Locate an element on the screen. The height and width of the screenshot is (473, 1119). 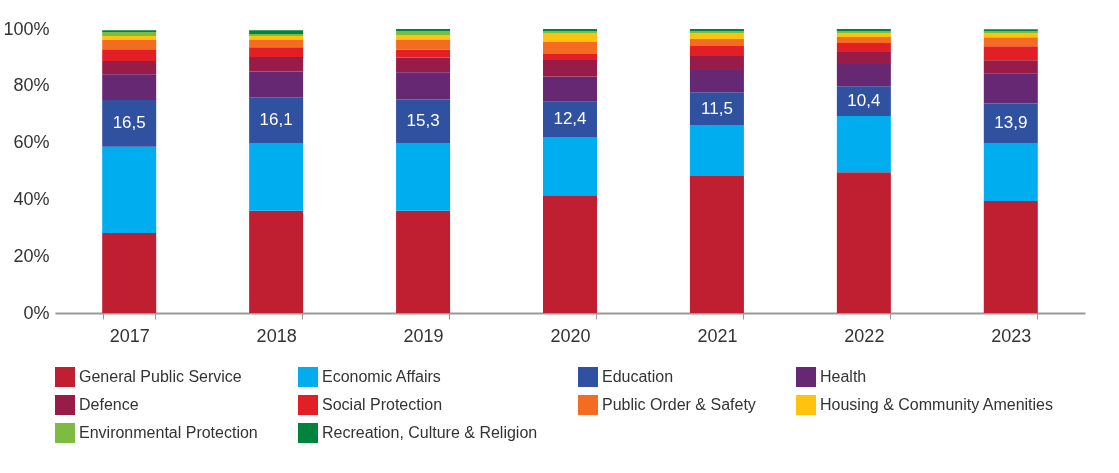
y-tick-label: 40% is located at coordinates (31, 198).